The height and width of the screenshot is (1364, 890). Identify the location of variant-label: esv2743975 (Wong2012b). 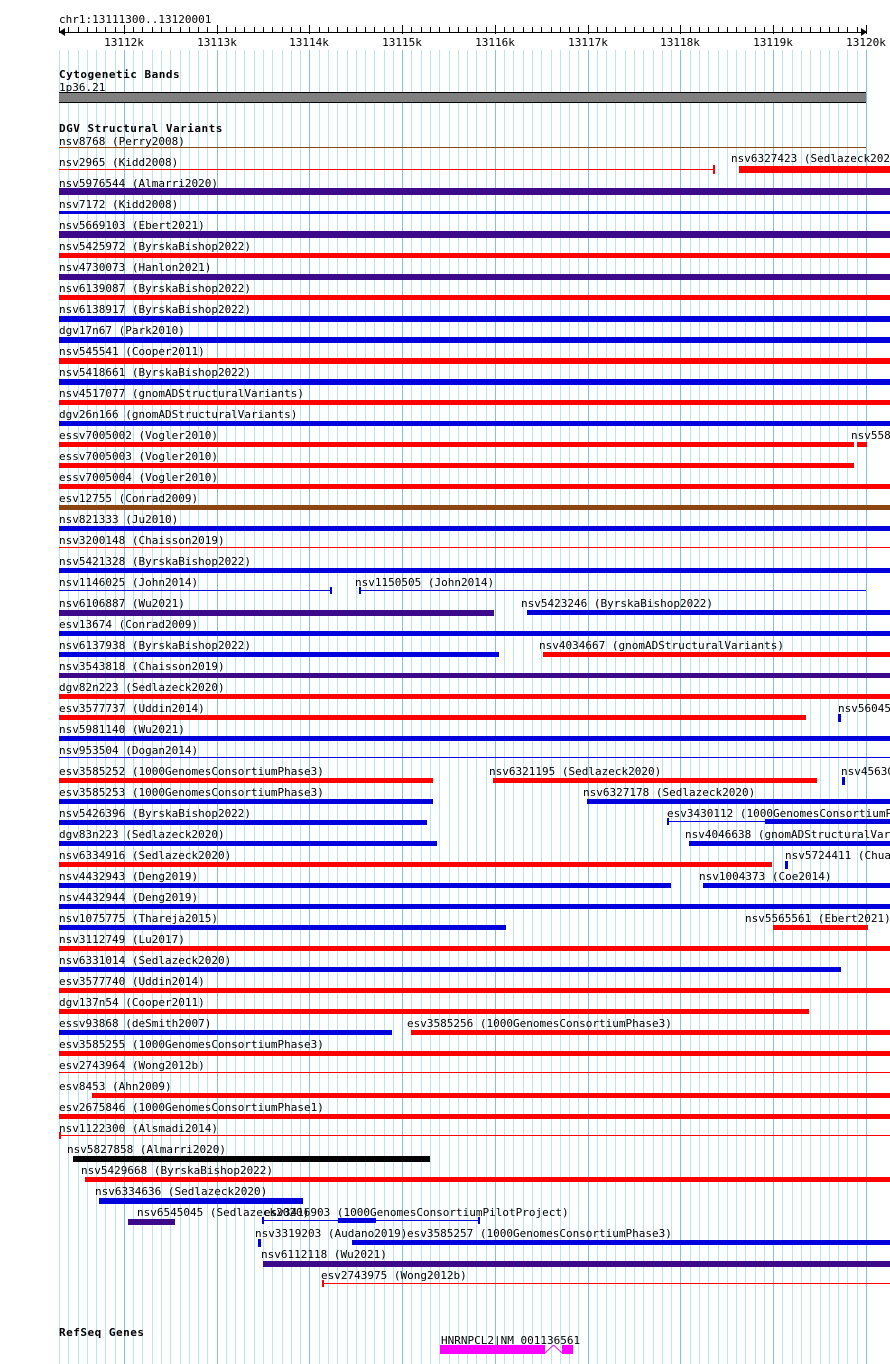
(394, 1275).